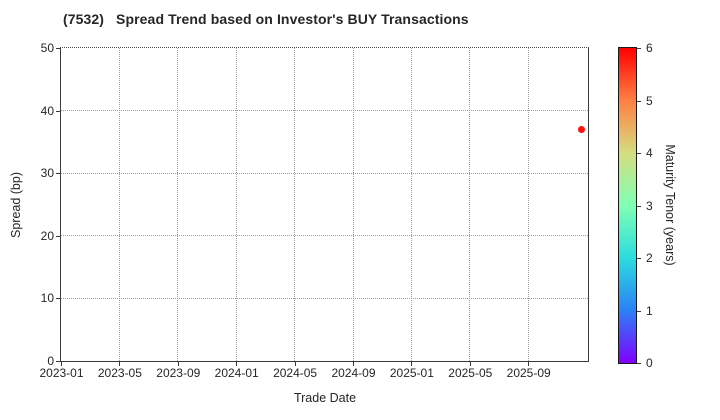 The width and height of the screenshot is (720, 420). Describe the element at coordinates (47, 173) in the screenshot. I see `y-tick-label: 30` at that location.